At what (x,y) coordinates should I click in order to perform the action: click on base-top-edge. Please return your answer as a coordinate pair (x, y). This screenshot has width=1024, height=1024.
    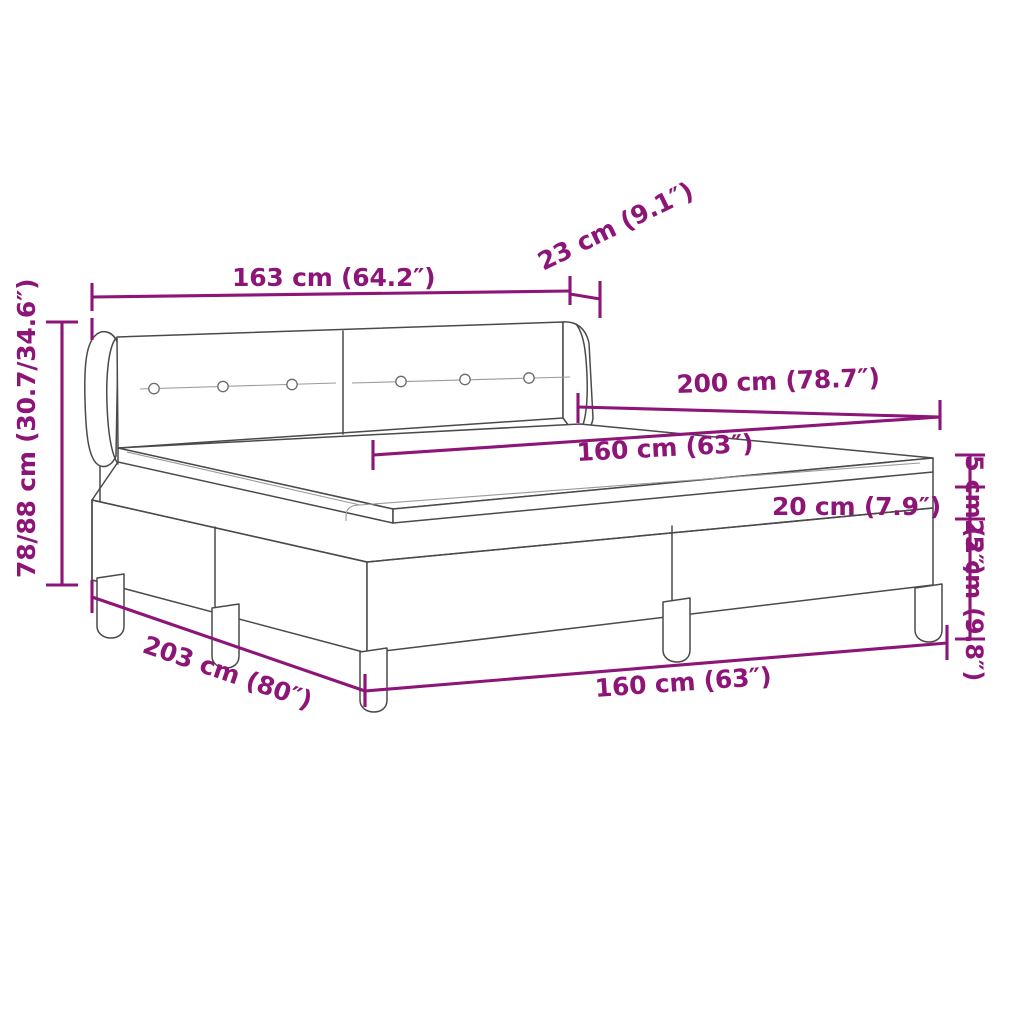
    Looking at the image, I should click on (512, 531).